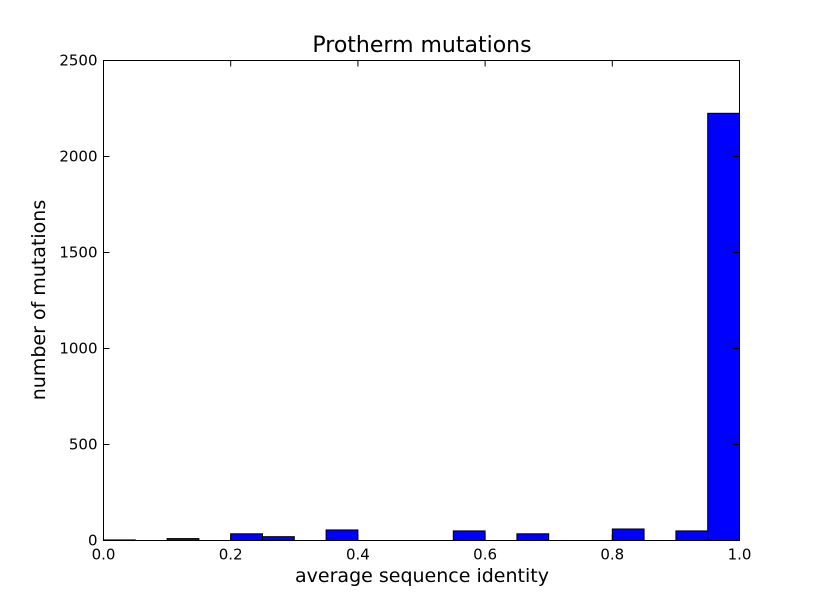  I want to click on y-tick-label: 2000, so click(78, 157).